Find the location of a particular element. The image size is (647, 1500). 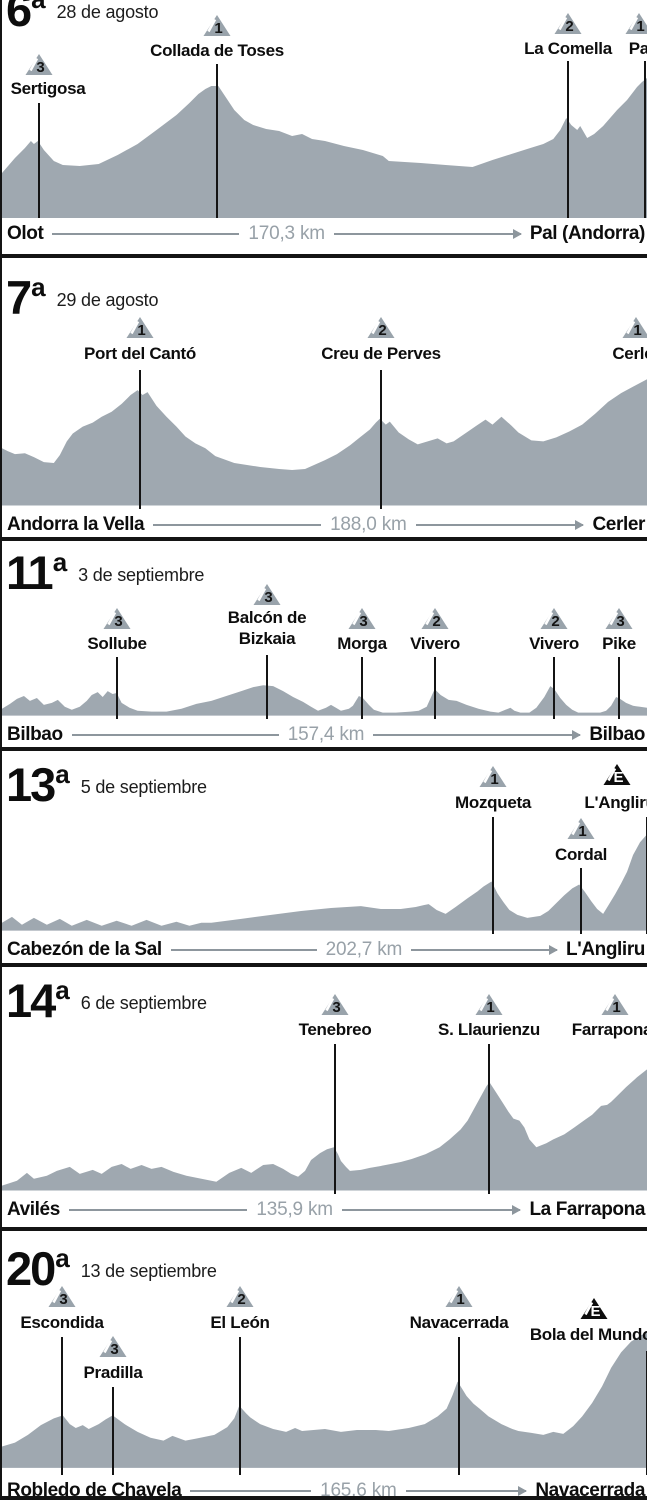

climb-name: Pal is located at coordinates (637, 48).